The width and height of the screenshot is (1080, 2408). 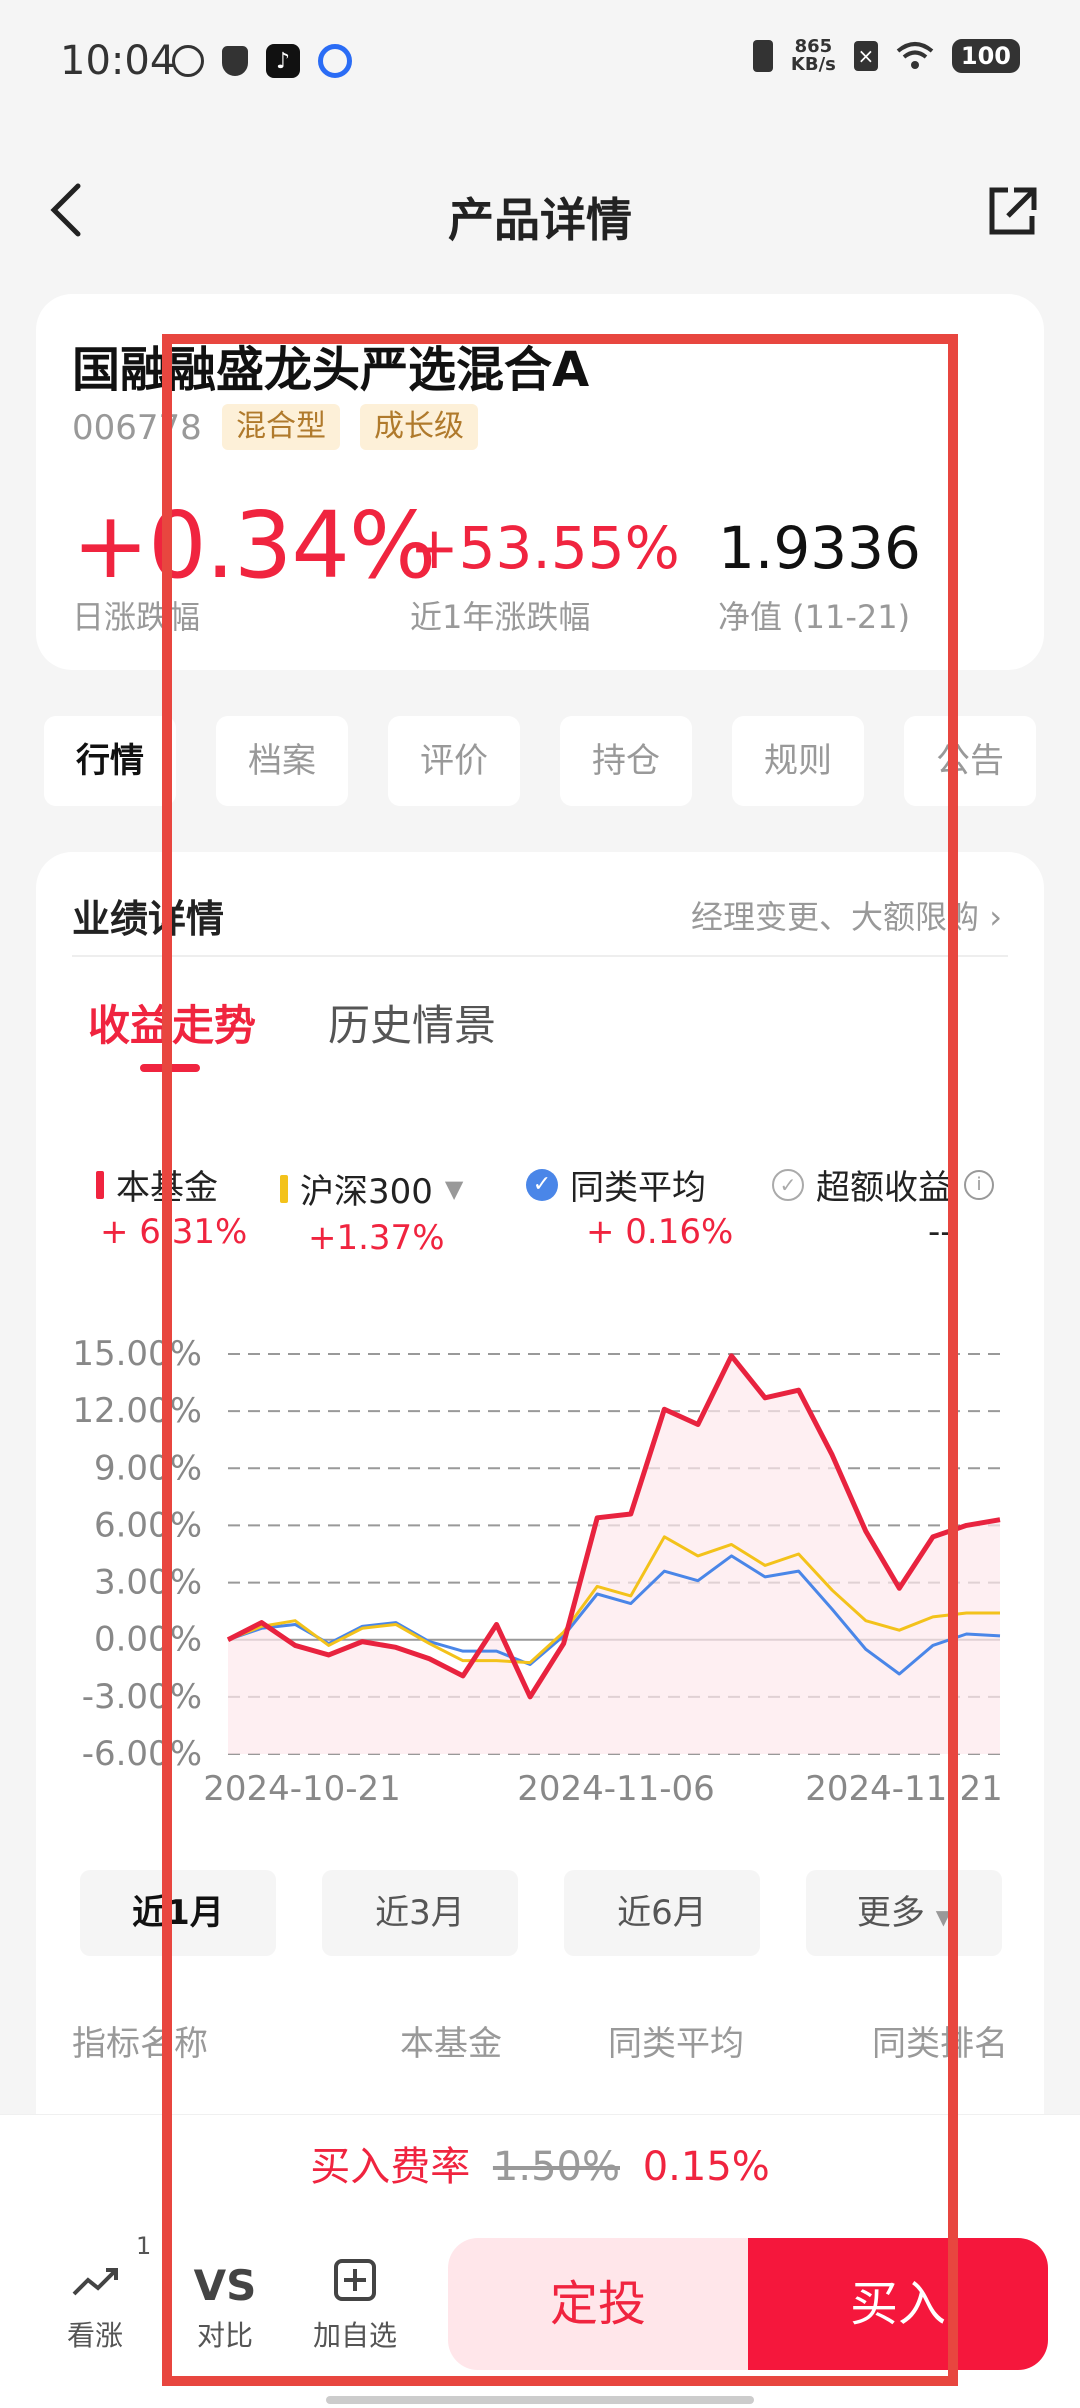 I want to click on nav-value: 1.9336, so click(x=819, y=548).